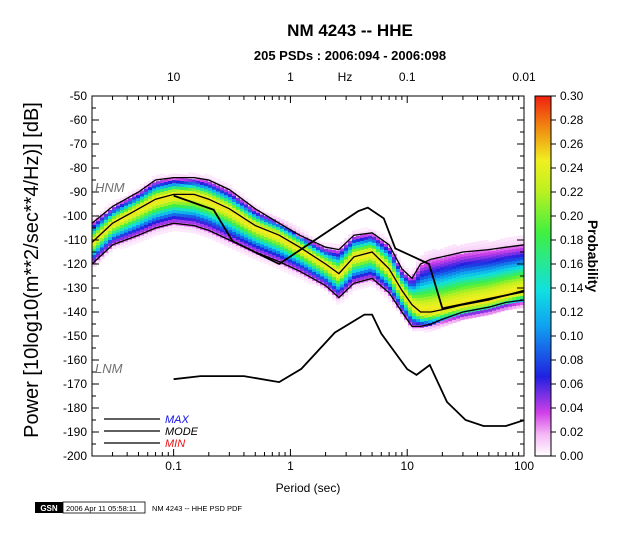  Describe the element at coordinates (197, 508) in the screenshot. I see `footer-caption: NM 4243 -- HHE PSD PDF` at that location.